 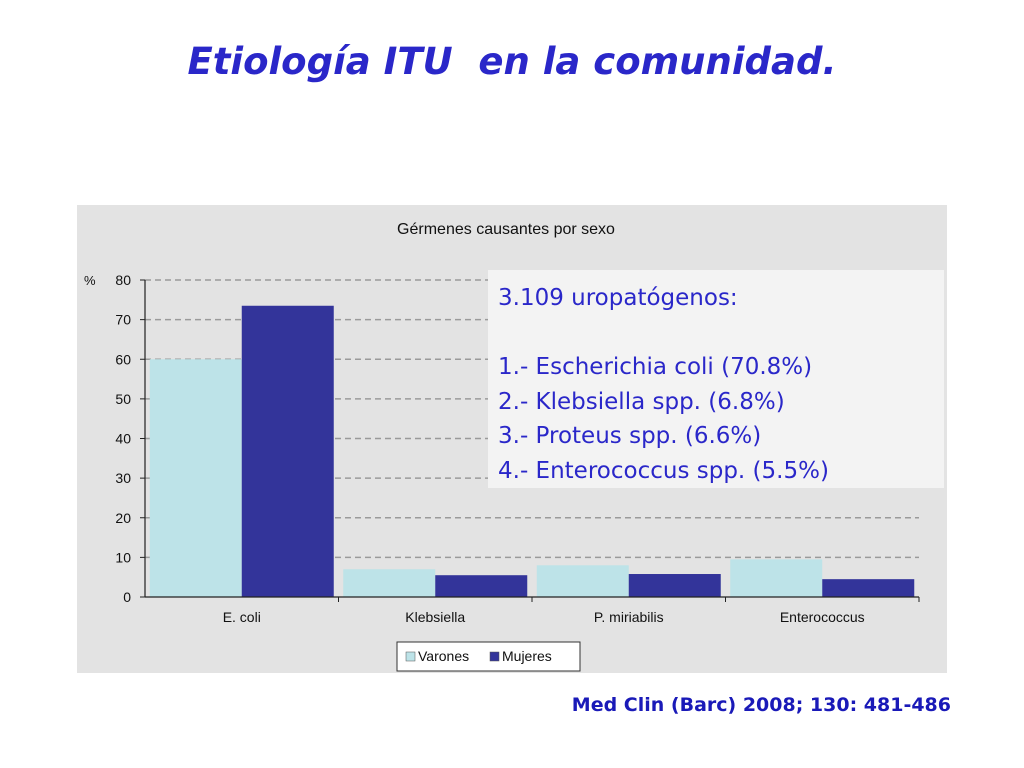 I want to click on summary-item: 2.- Klebsiella spp. (6.8%), so click(x=641, y=401).